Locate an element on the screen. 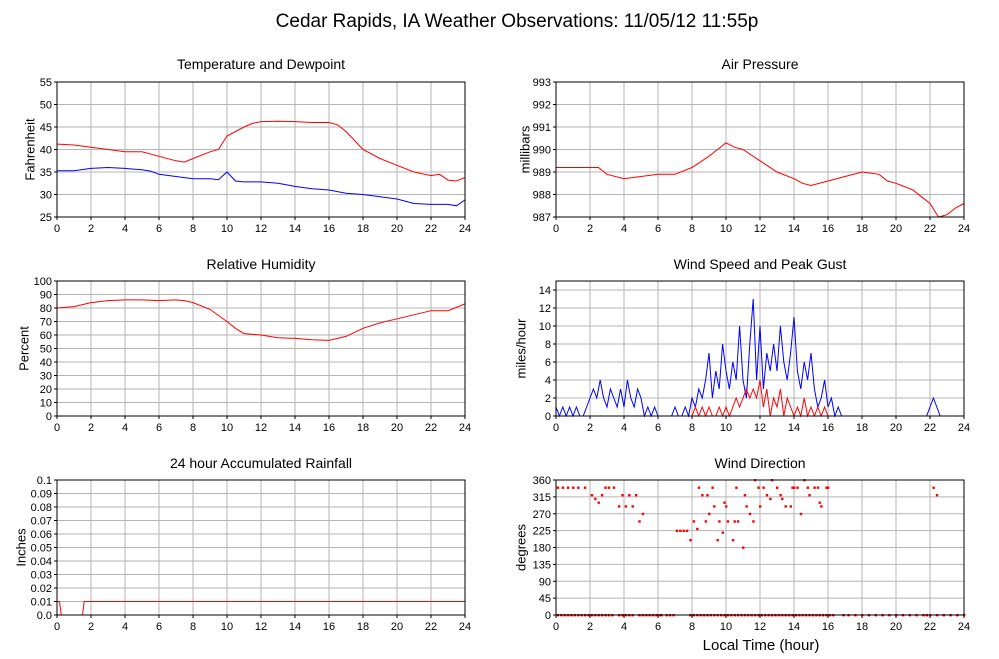 This screenshot has height=659, width=999. wdir-ytick-label: 270 is located at coordinates (542, 515).